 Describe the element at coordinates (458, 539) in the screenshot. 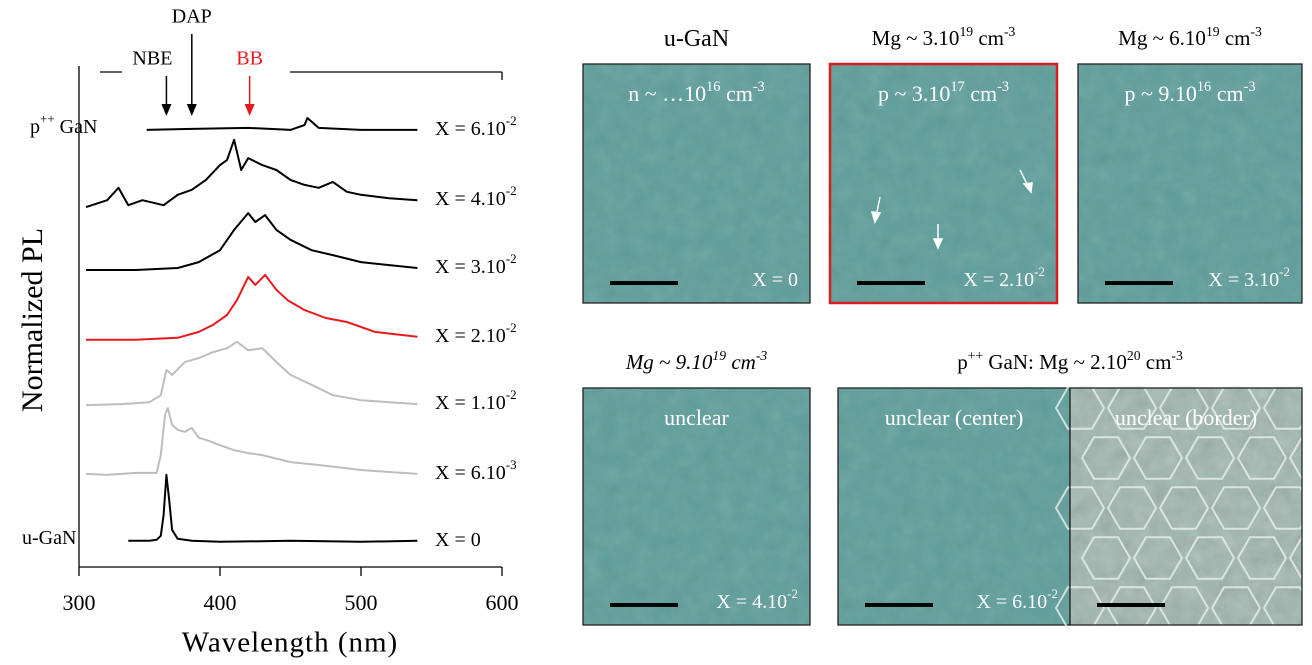

I see `series-label: X = 0` at that location.